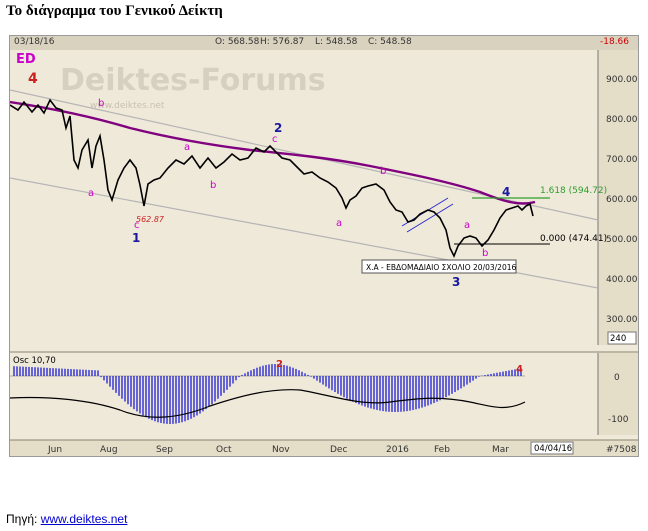  Describe the element at coordinates (224, 450) in the screenshot. I see `date-tick: Oct` at that location.